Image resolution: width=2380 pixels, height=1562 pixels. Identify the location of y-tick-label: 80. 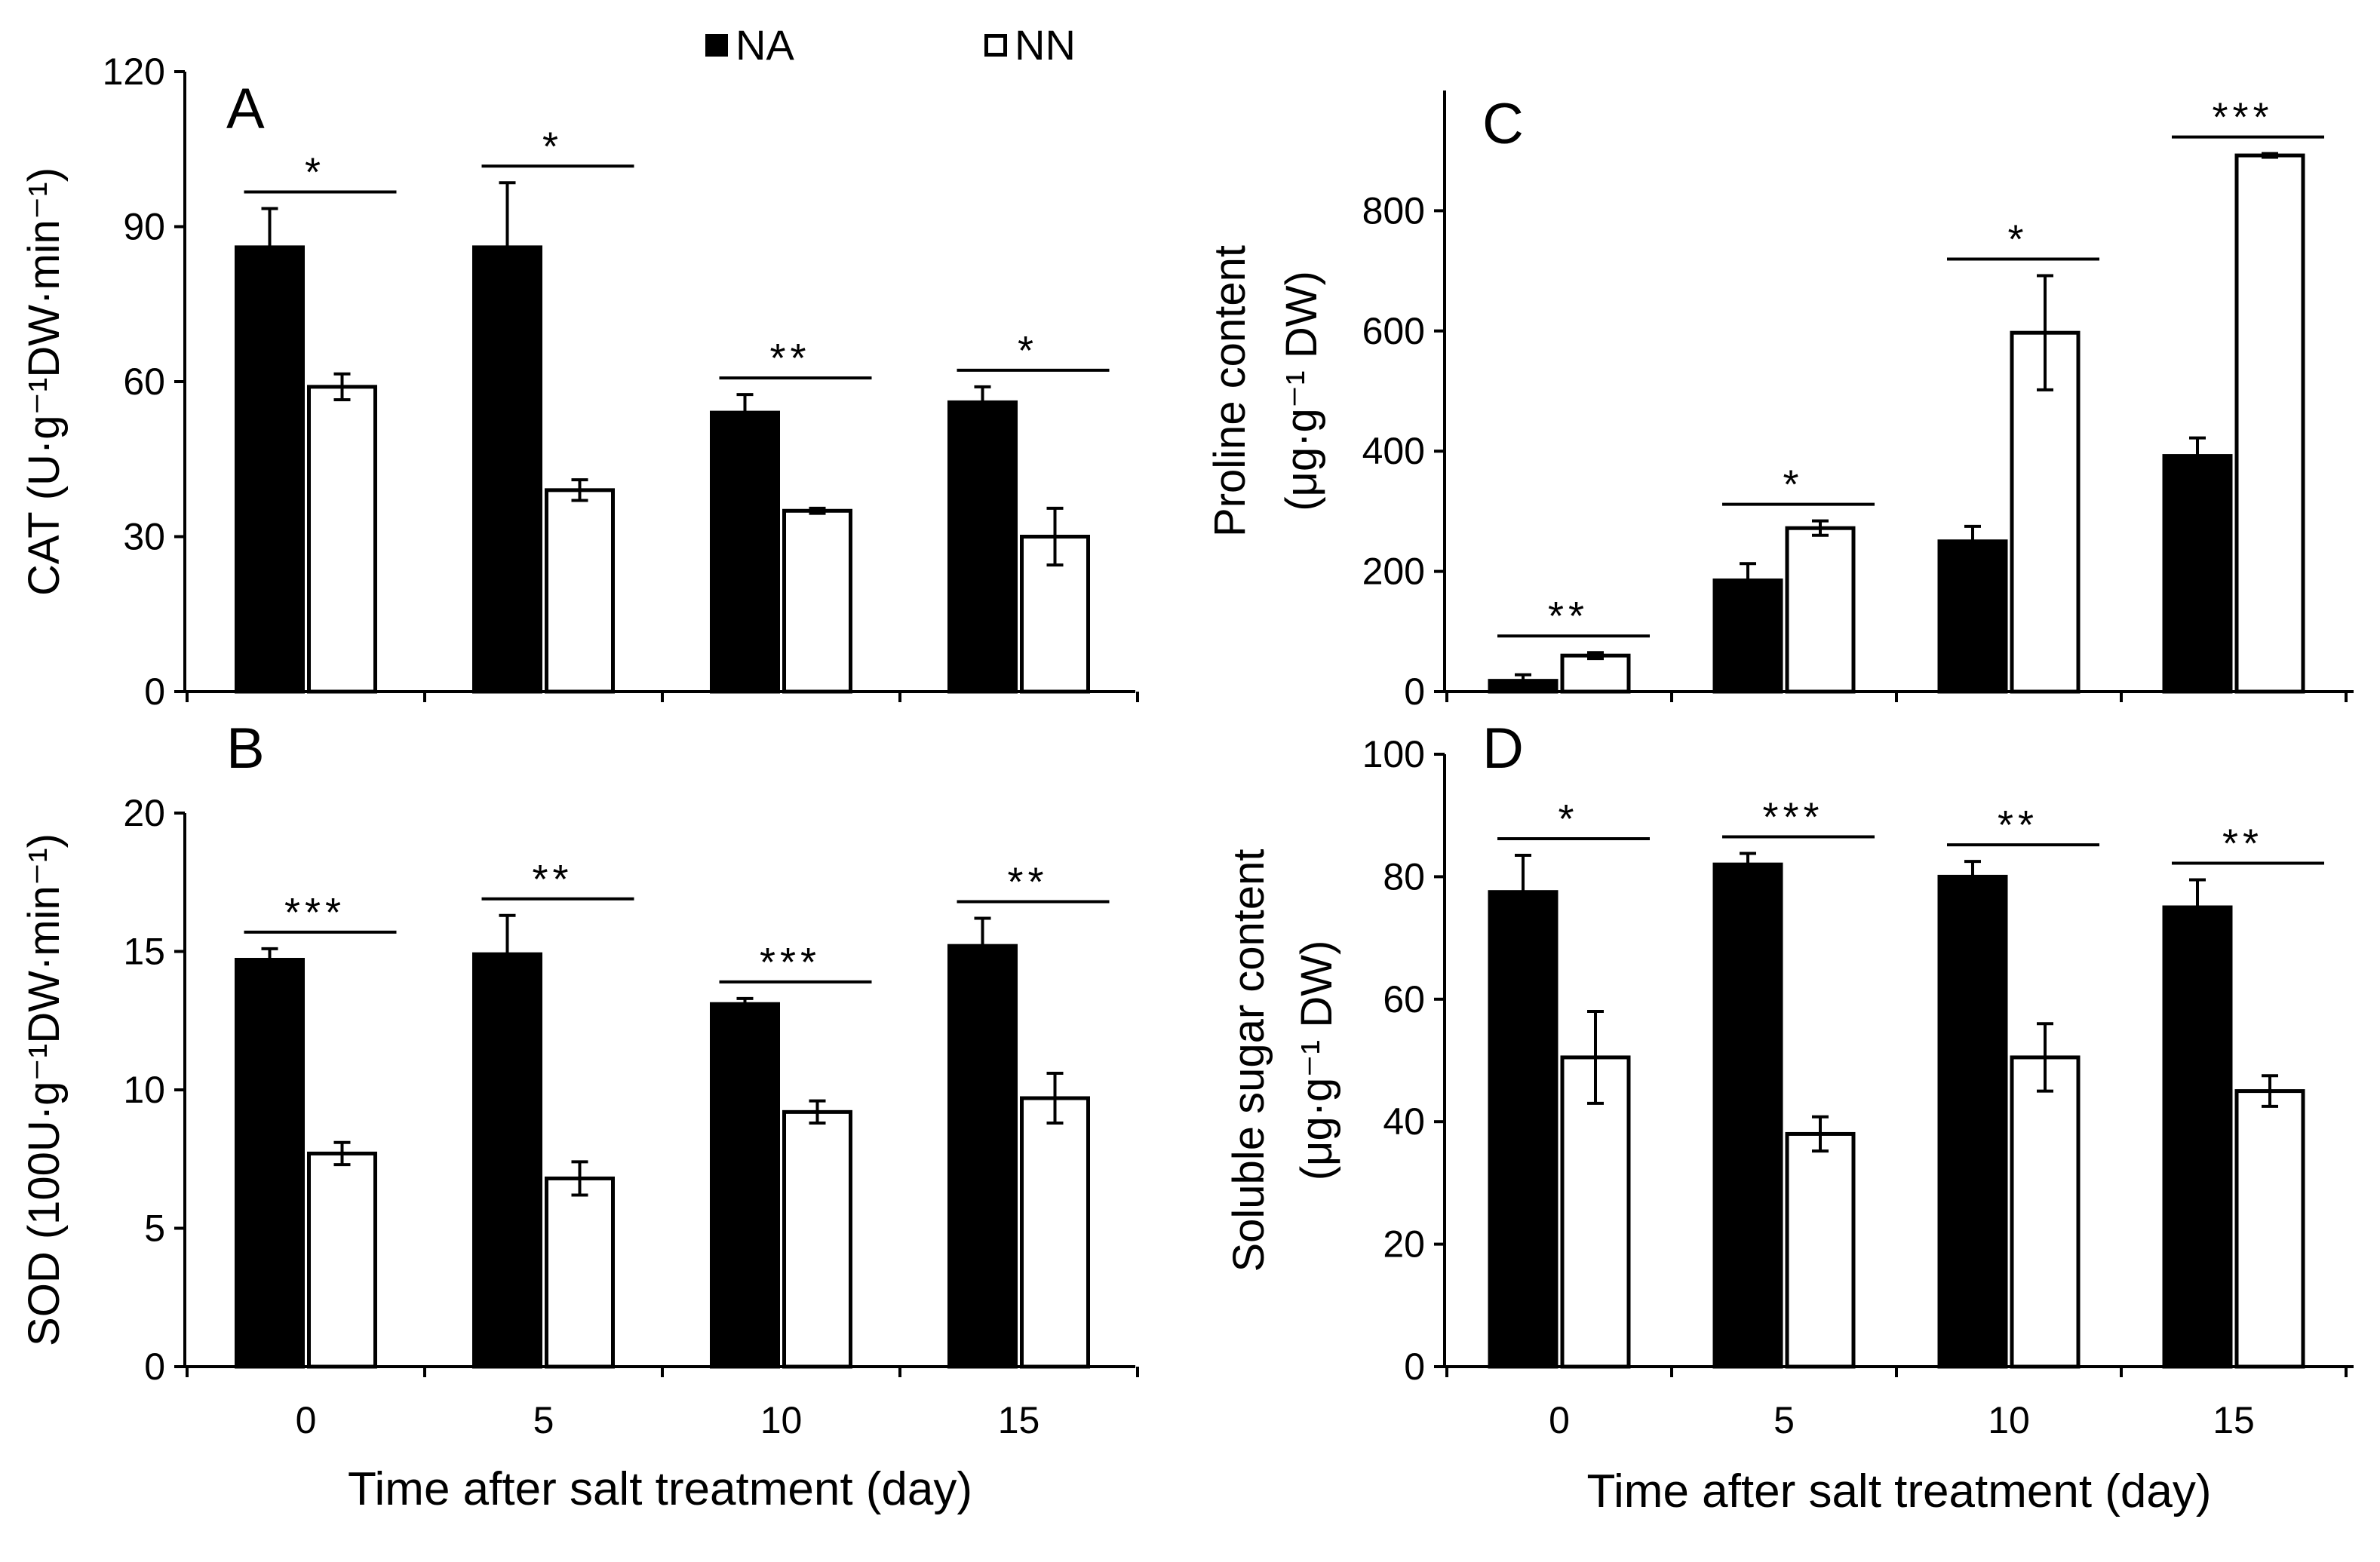
(1404, 876).